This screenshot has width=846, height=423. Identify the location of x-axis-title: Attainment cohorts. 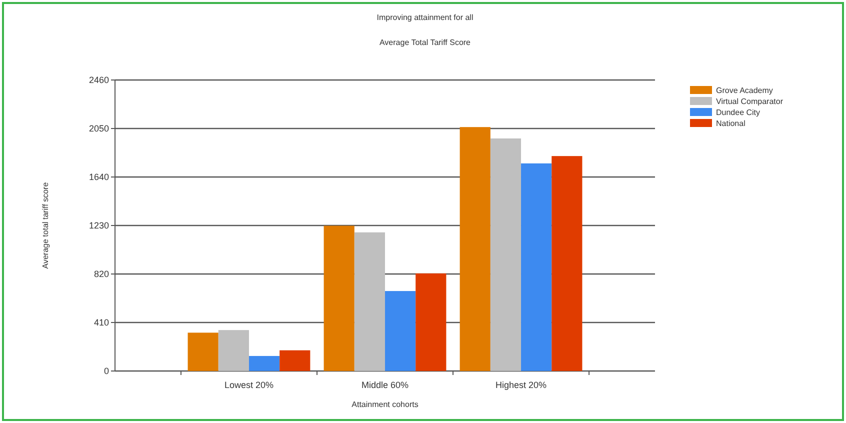
(385, 404).